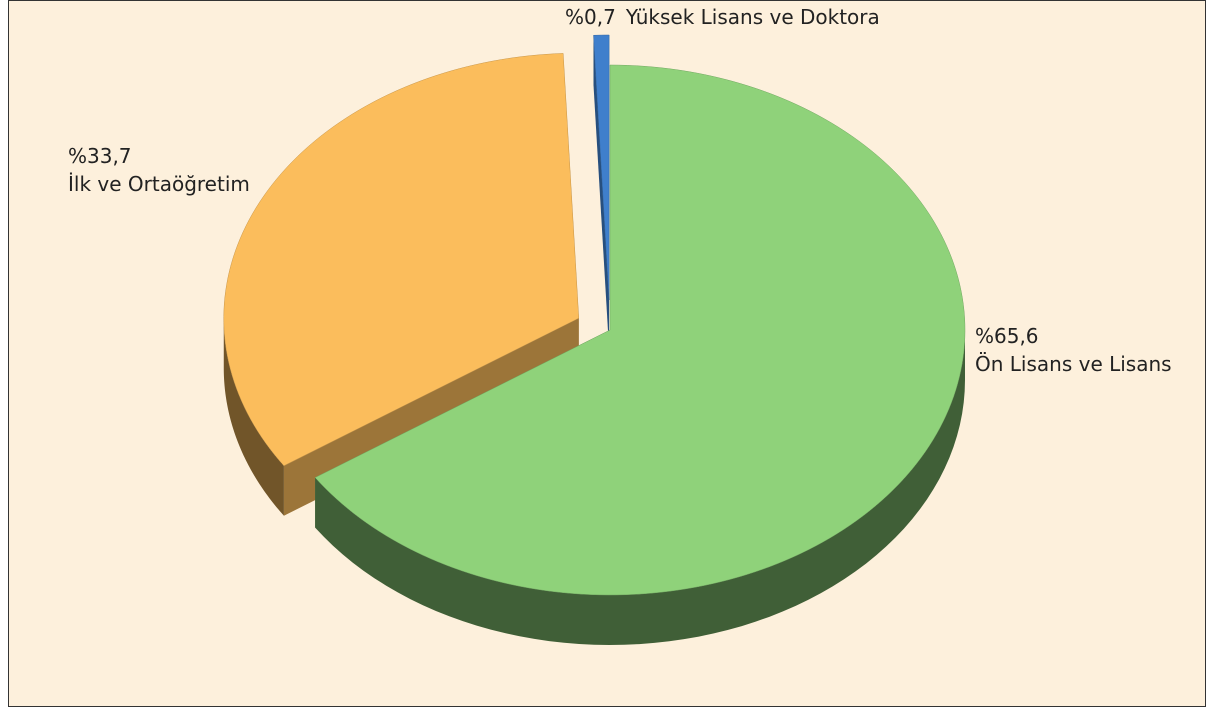 The width and height of the screenshot is (1207, 710). Describe the element at coordinates (590, 17) in the screenshot. I see `value-label: %0,7` at that location.